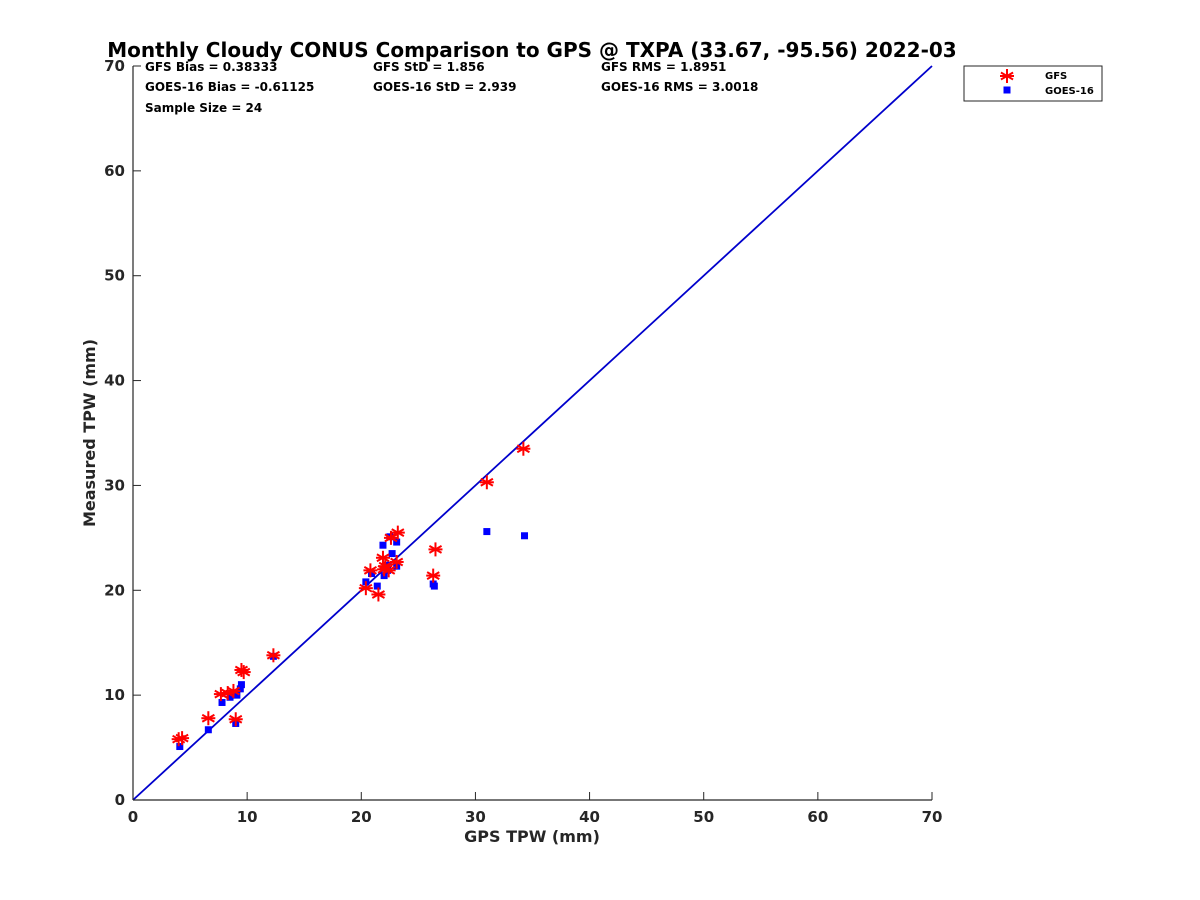 The image size is (1200, 900). What do you see at coordinates (429, 67) in the screenshot?
I see `stat-gfs-std: GFS StD = 1.856` at bounding box center [429, 67].